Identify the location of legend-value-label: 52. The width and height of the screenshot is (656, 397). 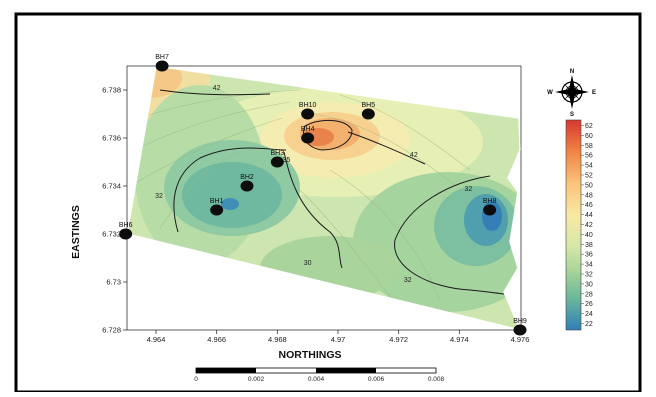
(589, 176).